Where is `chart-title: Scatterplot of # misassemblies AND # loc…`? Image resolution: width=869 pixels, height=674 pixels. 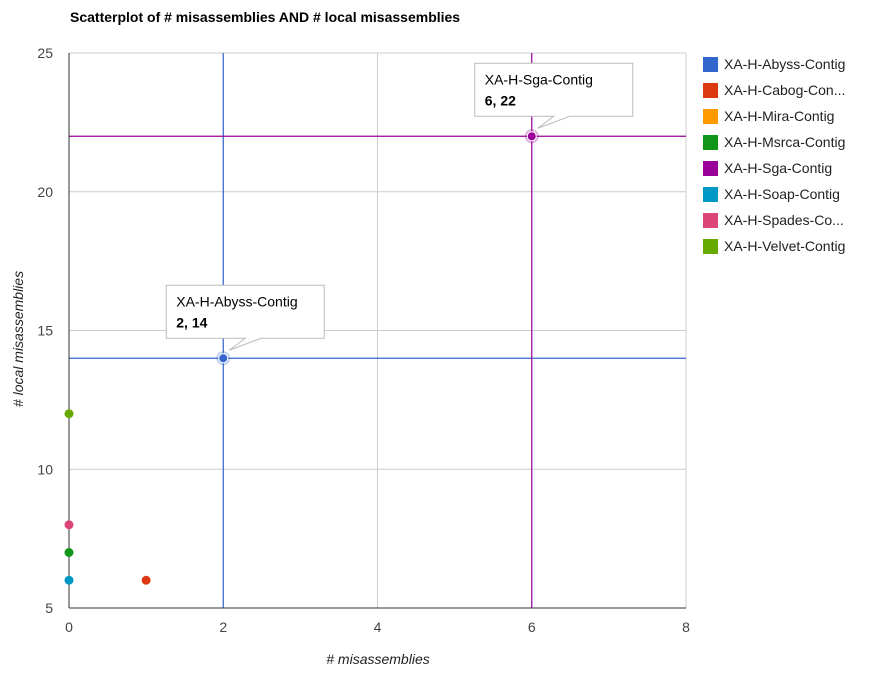
chart-title: Scatterplot of # misassemblies AND # loc… is located at coordinates (265, 17).